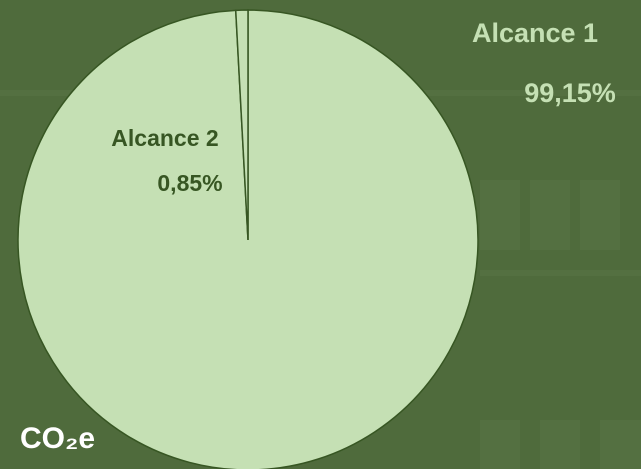  I want to click on category-label: Alcance 2, so click(164, 138).